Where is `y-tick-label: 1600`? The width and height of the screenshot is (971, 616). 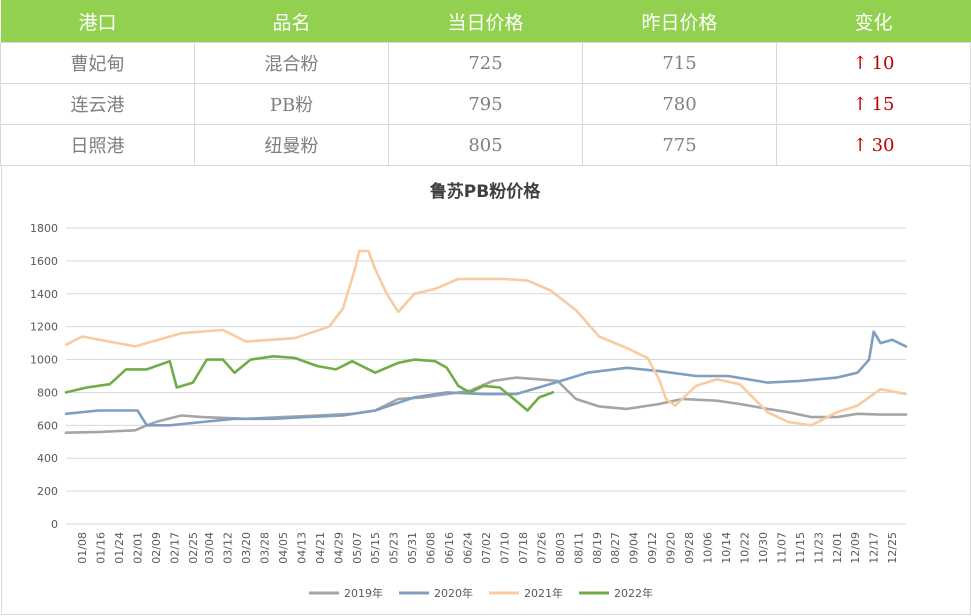 y-tick-label: 1600 is located at coordinates (44, 261).